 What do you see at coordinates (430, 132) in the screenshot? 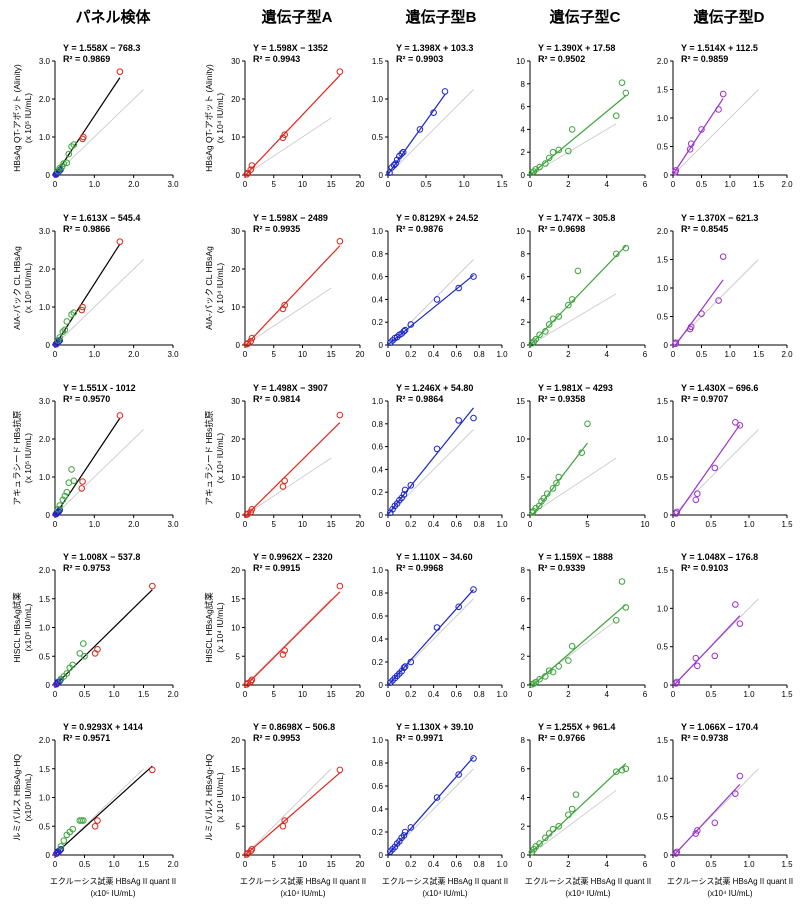
I see `identity-line` at bounding box center [430, 132].